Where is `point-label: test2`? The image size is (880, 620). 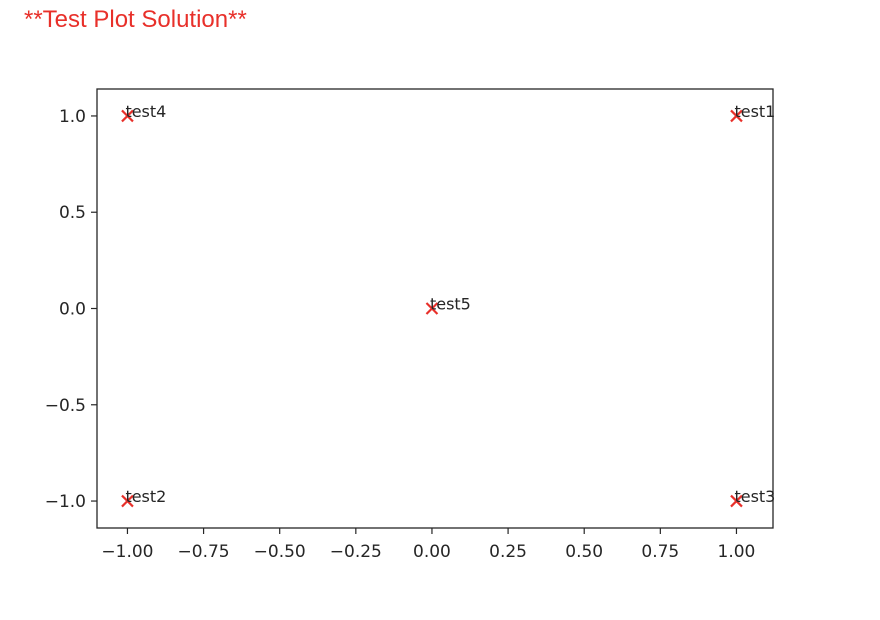 point-label: test2 is located at coordinates (145, 496).